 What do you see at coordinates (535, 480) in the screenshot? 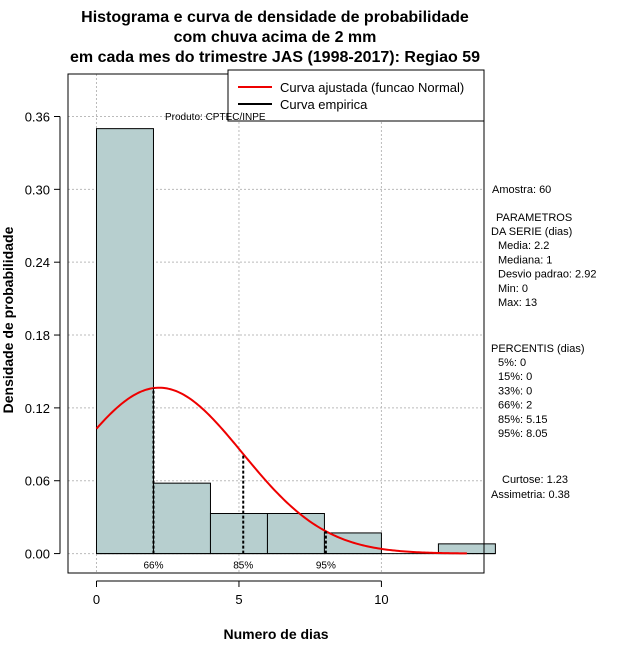
I see `curtose: Curtose: 1.23` at bounding box center [535, 480].